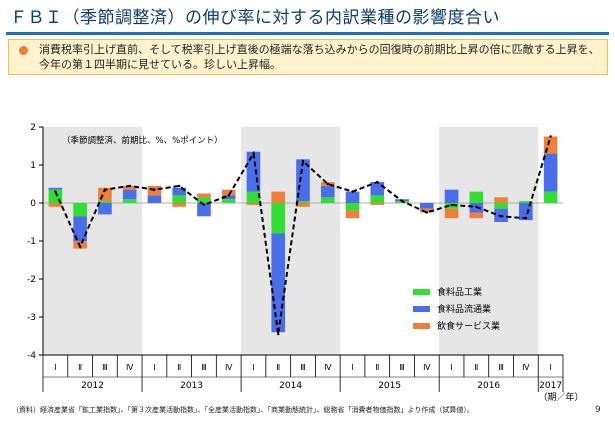  What do you see at coordinates (476, 367) in the screenshot?
I see `quarter-label-17: Ⅱ` at bounding box center [476, 367].